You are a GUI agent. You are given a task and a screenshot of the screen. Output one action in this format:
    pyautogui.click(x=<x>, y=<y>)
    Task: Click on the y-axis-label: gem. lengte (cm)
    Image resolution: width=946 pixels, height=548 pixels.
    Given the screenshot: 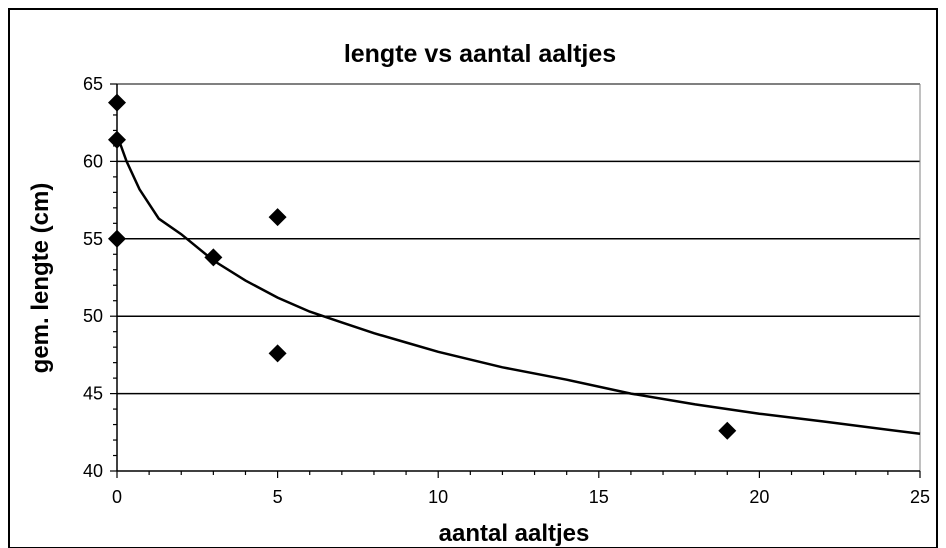 What is the action you would take?
    pyautogui.click(x=40, y=278)
    